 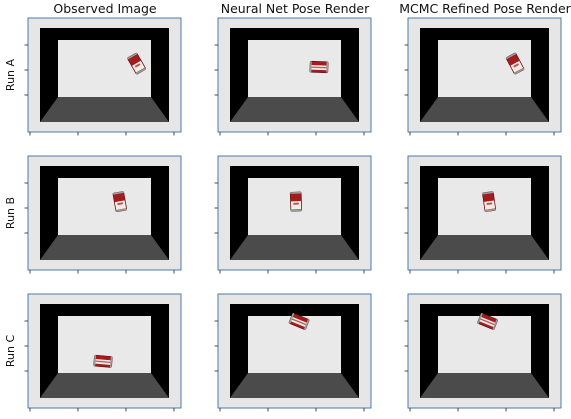 What do you see at coordinates (295, 8) in the screenshot?
I see `column-title-neural-net: Neural Net Pose Render` at bounding box center [295, 8].